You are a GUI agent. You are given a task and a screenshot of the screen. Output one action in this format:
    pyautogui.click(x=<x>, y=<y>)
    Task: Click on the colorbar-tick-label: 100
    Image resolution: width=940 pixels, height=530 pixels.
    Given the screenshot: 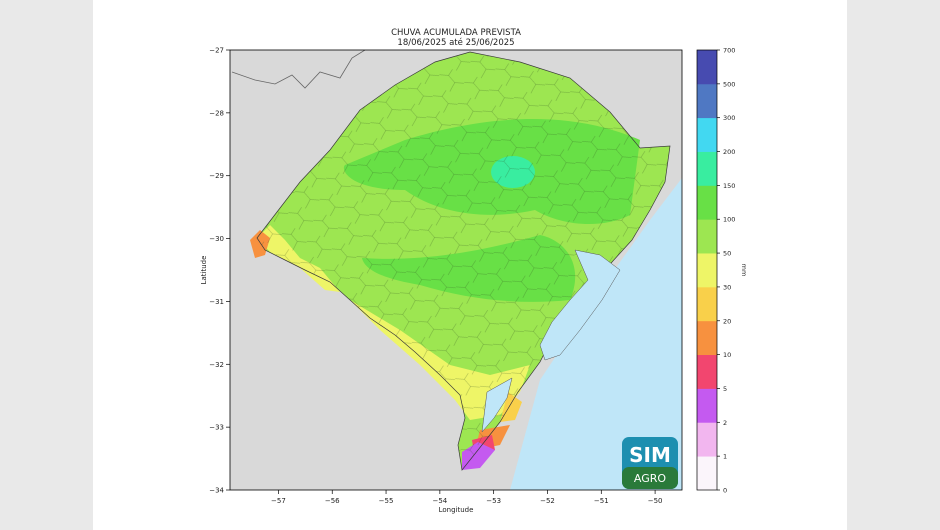 What is the action you would take?
    pyautogui.click(x=729, y=220)
    